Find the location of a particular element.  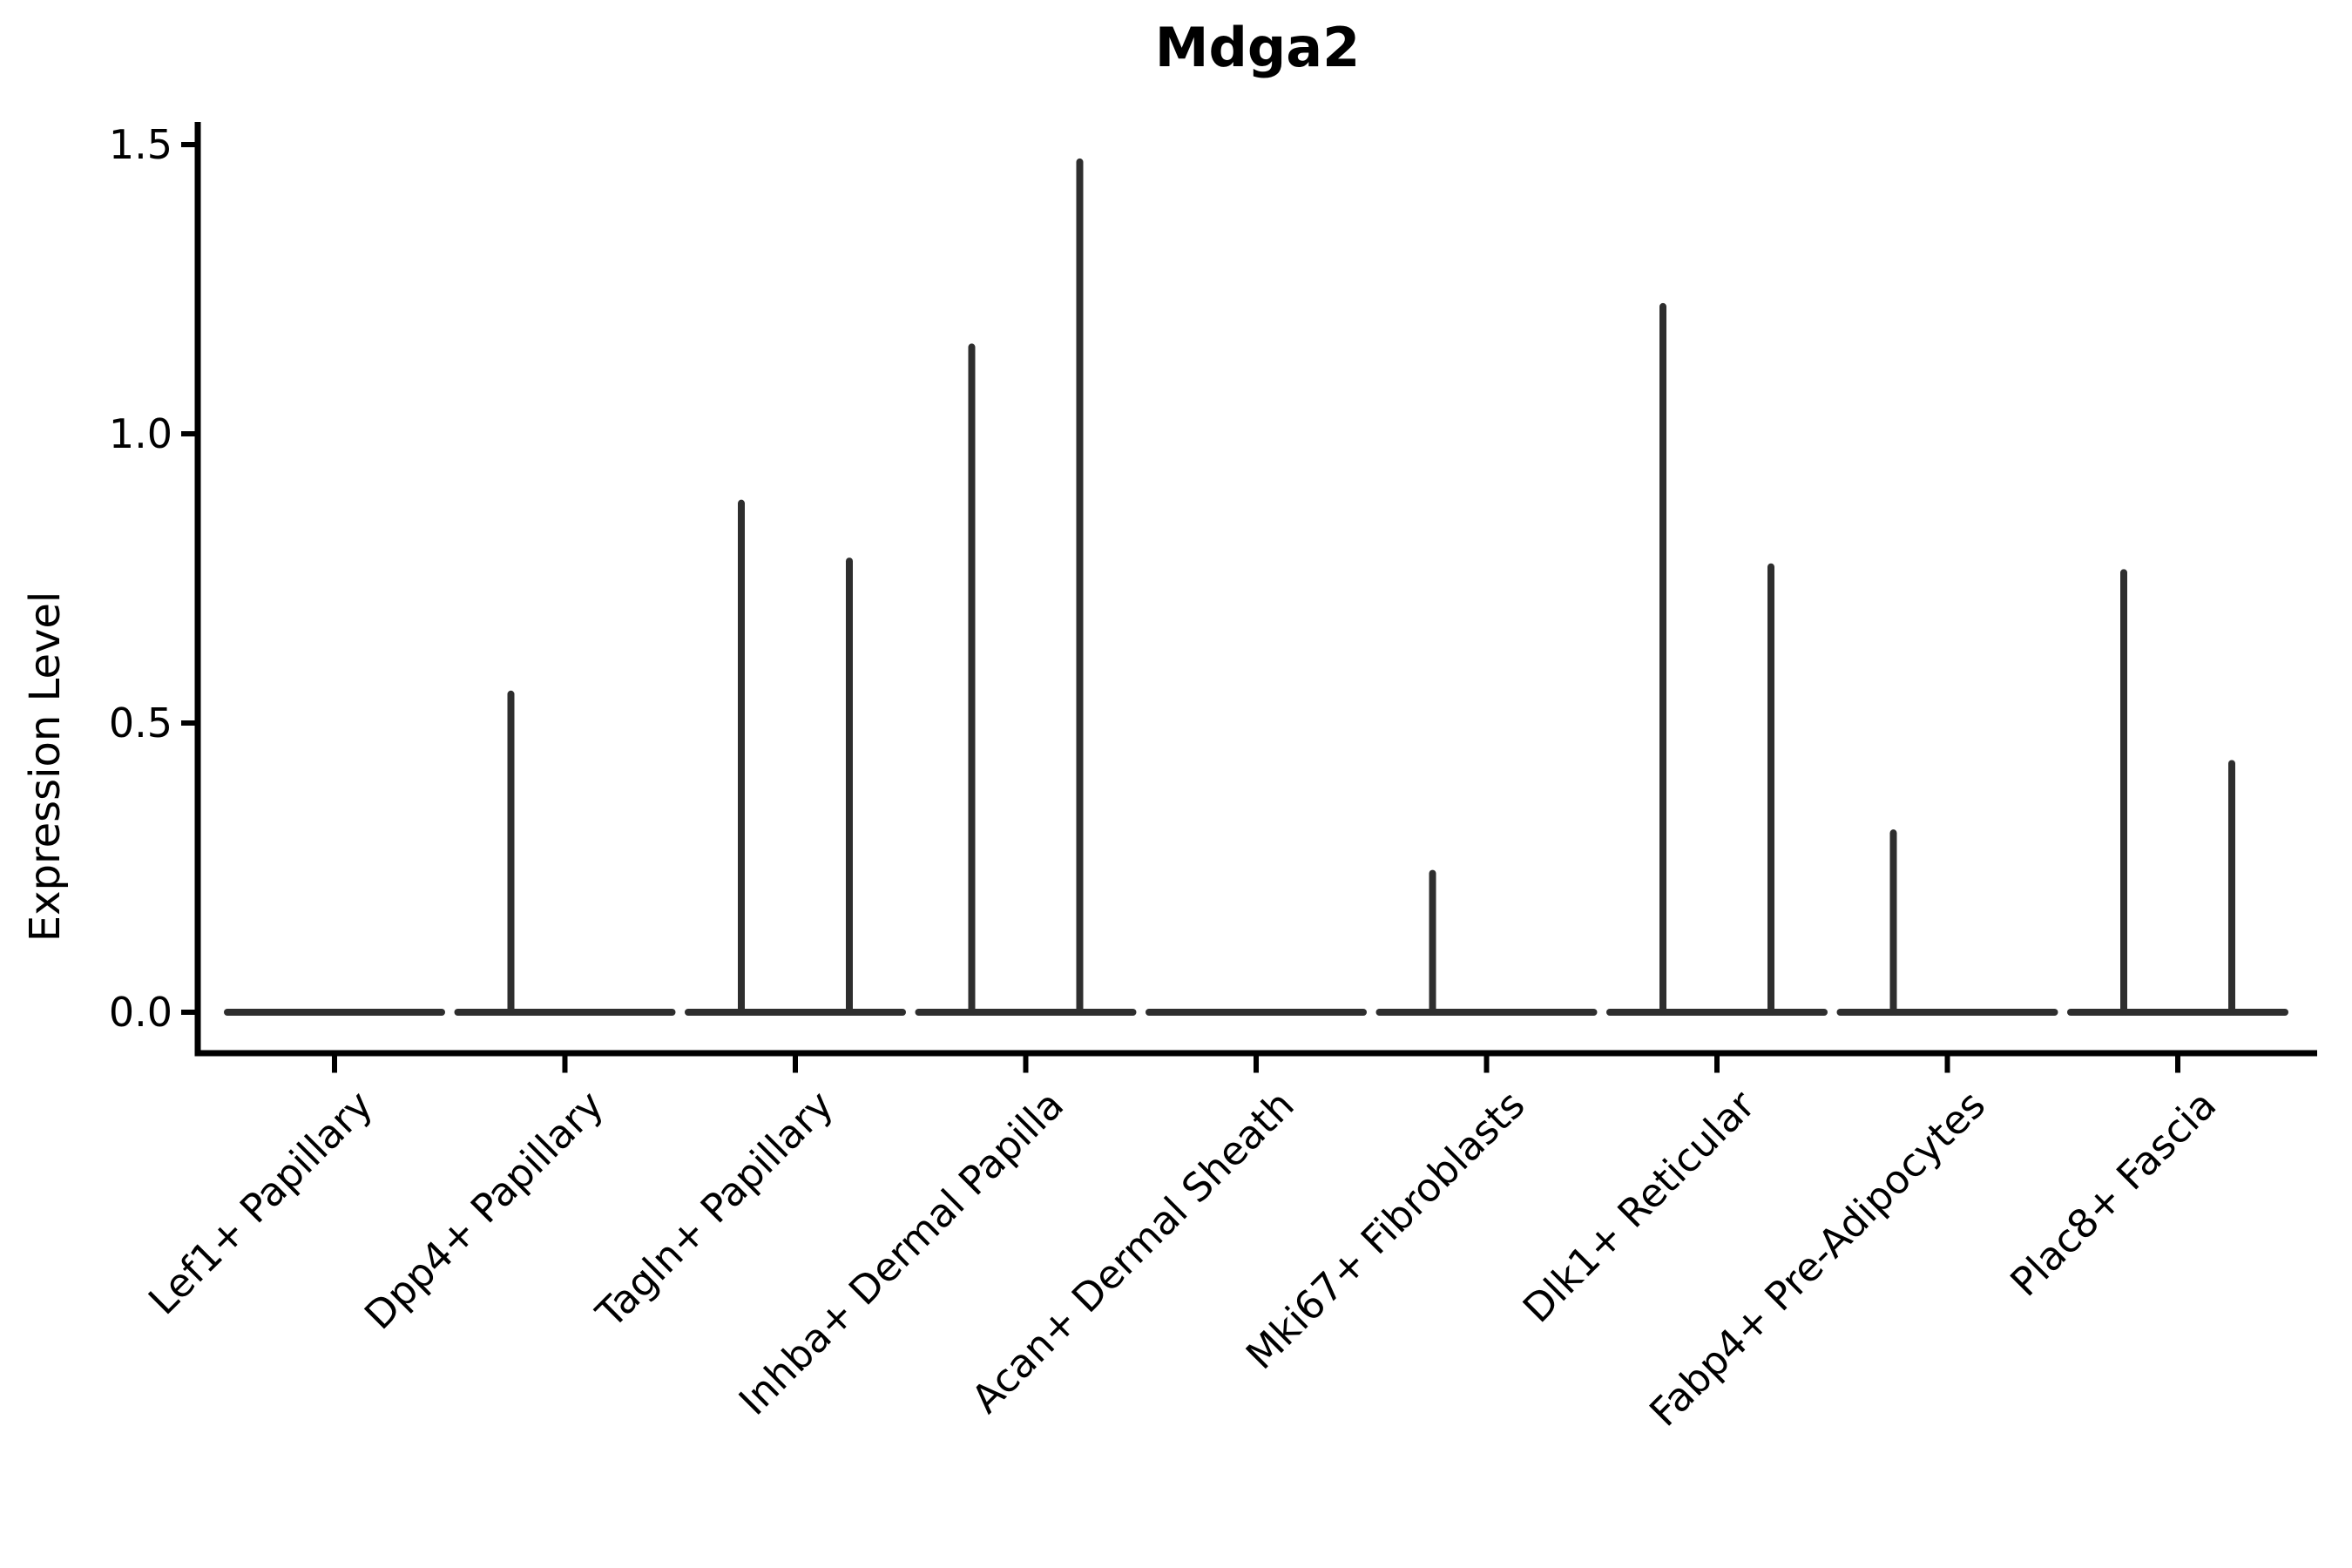

y-tick-label: 0.5 is located at coordinates (140, 723).